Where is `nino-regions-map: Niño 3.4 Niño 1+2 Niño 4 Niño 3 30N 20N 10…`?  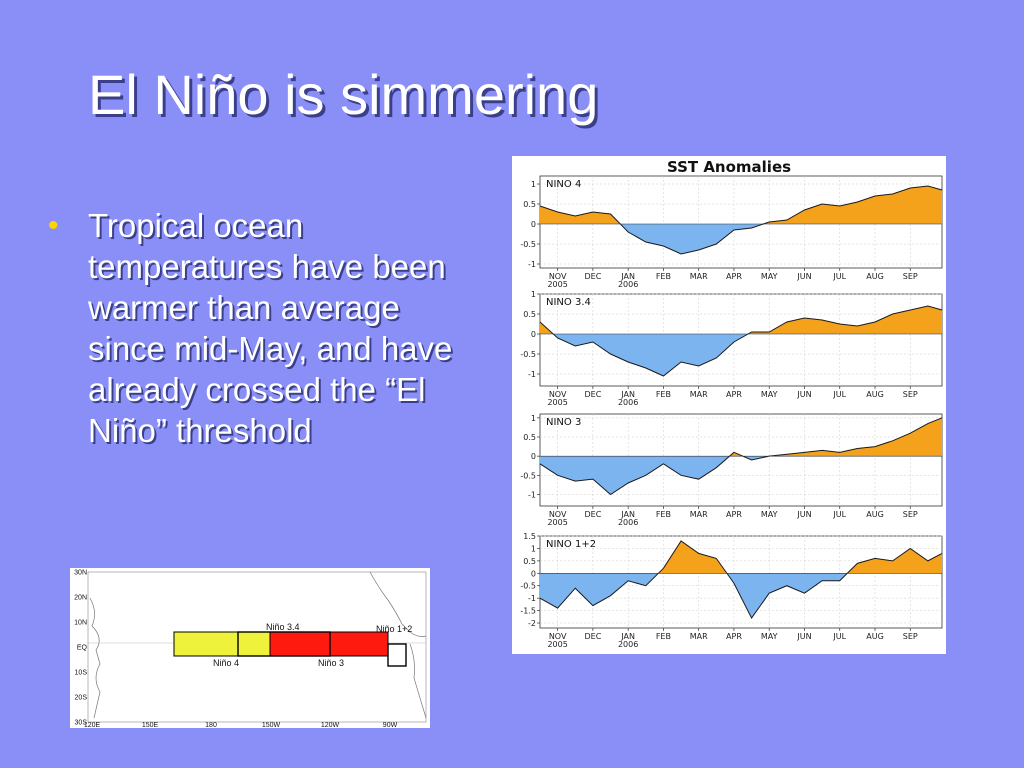
nino-regions-map: Niño 3.4 Niño 1+2 Niño 4 Niño 3 30N 20N 10… is located at coordinates (250, 648).